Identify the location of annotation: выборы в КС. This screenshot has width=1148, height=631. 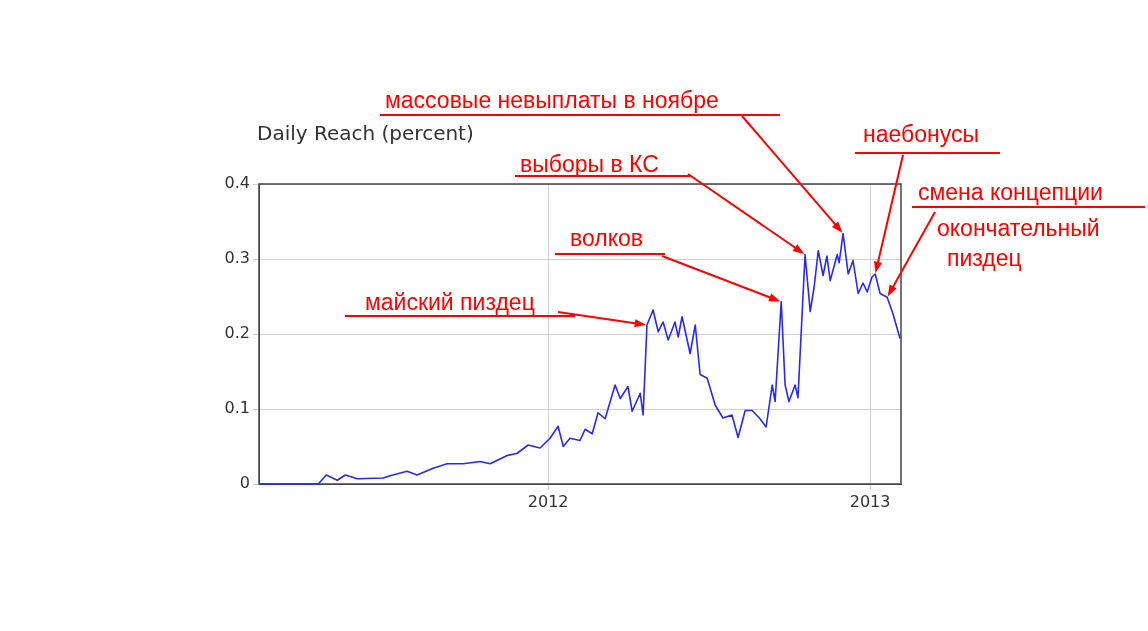
(589, 164).